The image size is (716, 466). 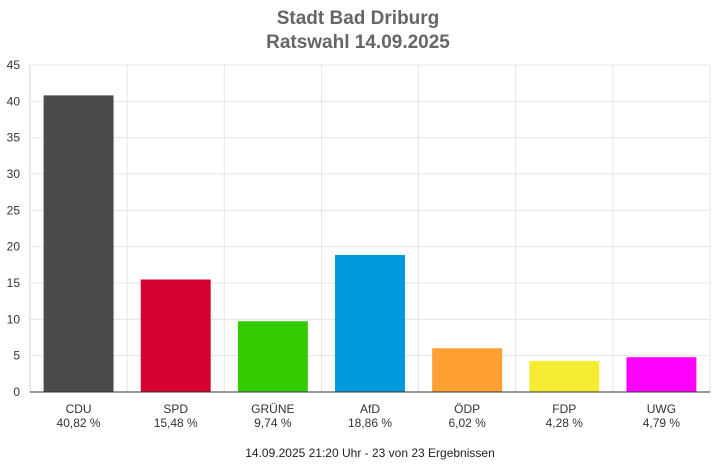 I want to click on percent-label: 9,74 %, so click(x=273, y=423).